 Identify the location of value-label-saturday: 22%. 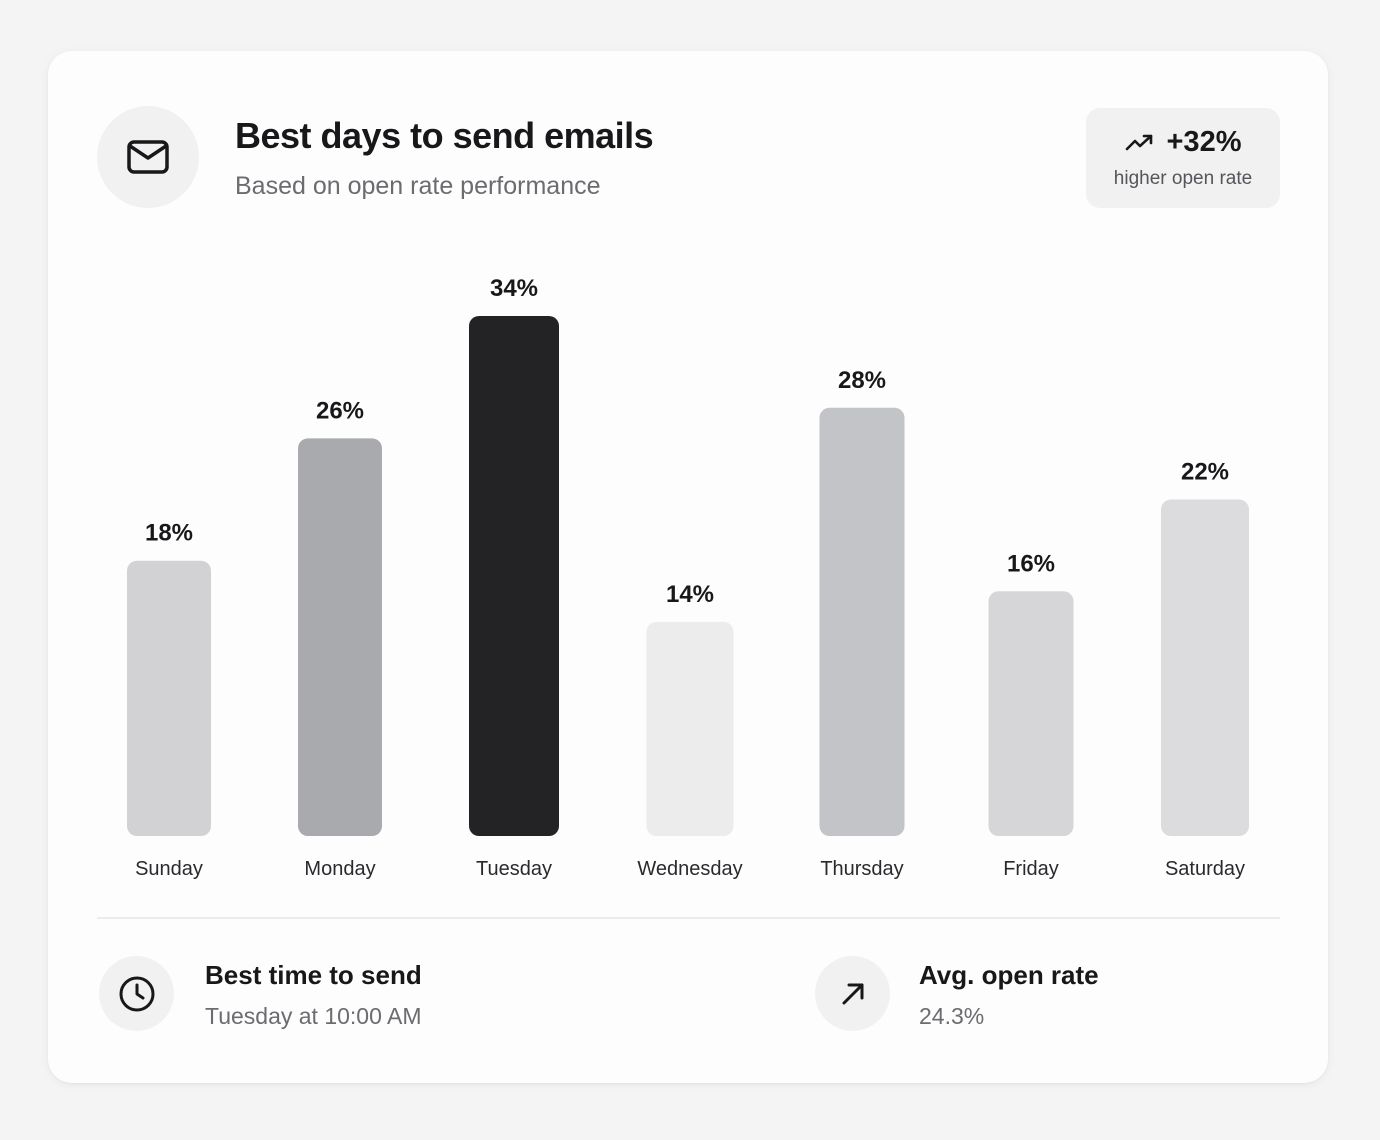
(1205, 472).